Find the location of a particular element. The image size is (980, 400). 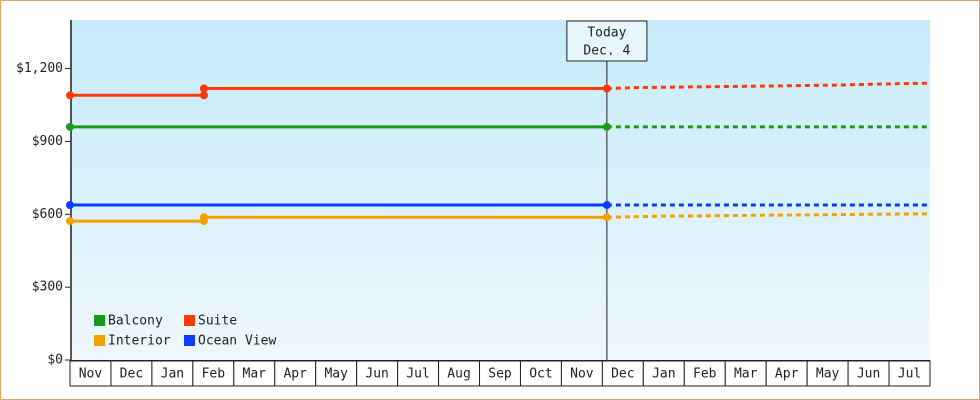

today-label: Today is located at coordinates (606, 33).